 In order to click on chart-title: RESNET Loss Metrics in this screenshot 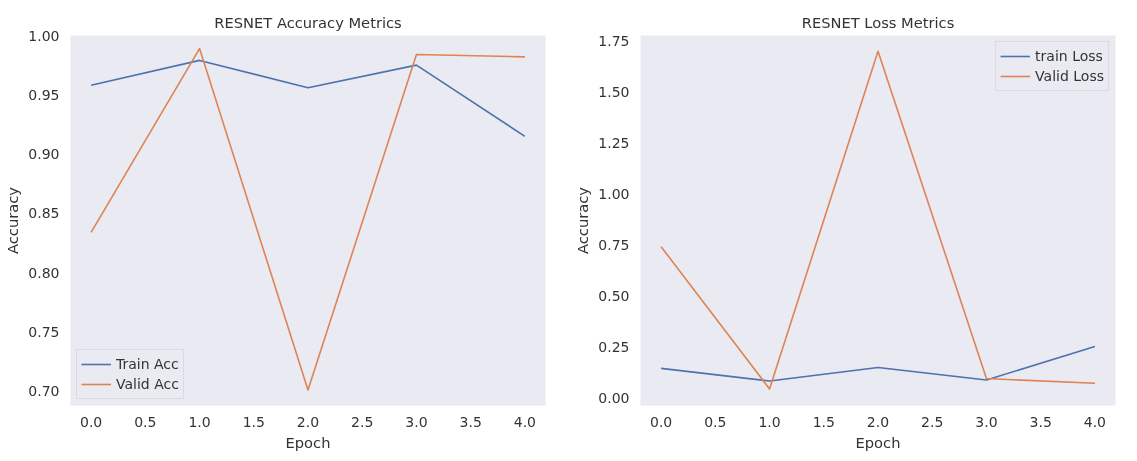, I will do `click(878, 22)`.